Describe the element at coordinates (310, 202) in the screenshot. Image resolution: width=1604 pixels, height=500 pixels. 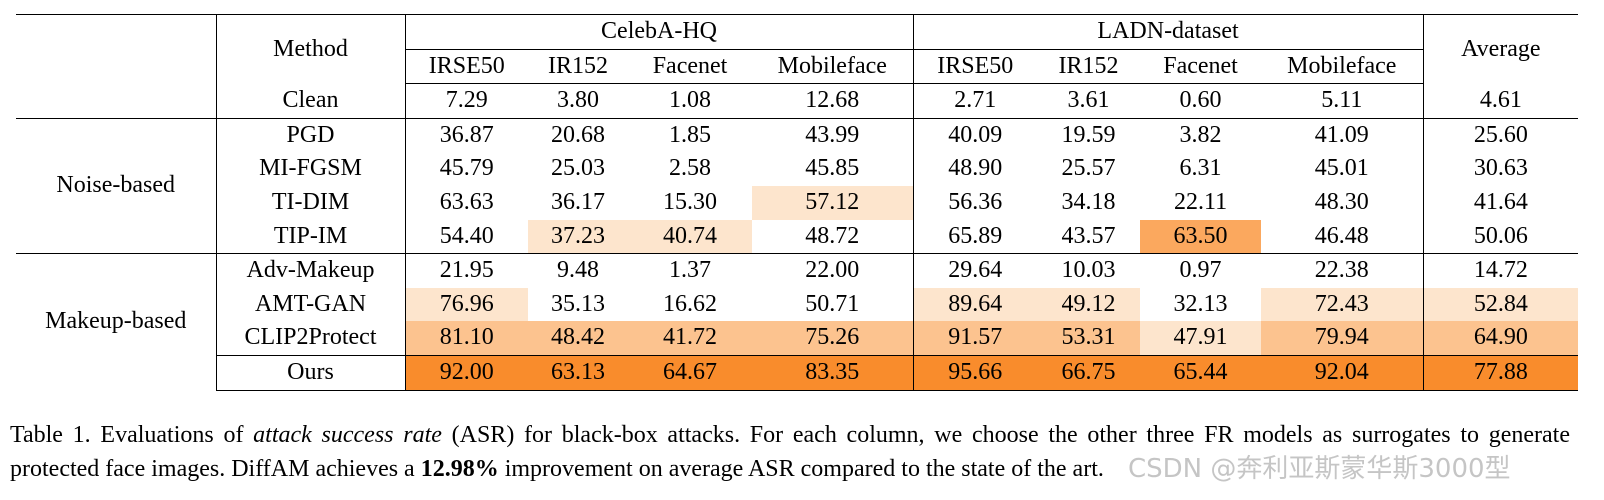
I see `method-cell: TI-DIM` at that location.